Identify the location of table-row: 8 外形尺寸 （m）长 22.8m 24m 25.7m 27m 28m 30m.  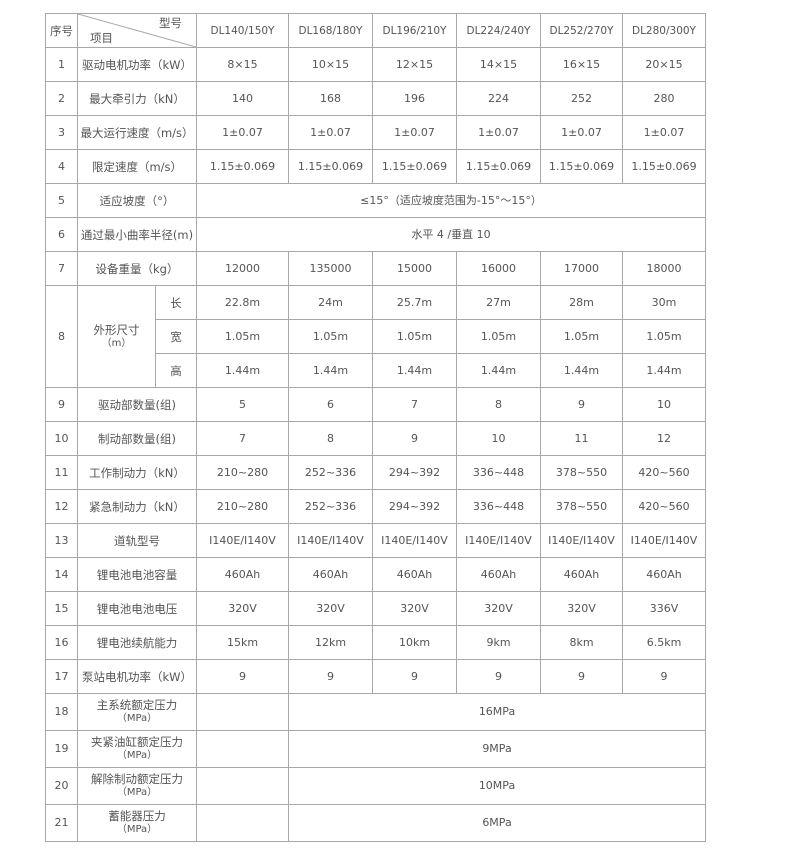
(375, 336).